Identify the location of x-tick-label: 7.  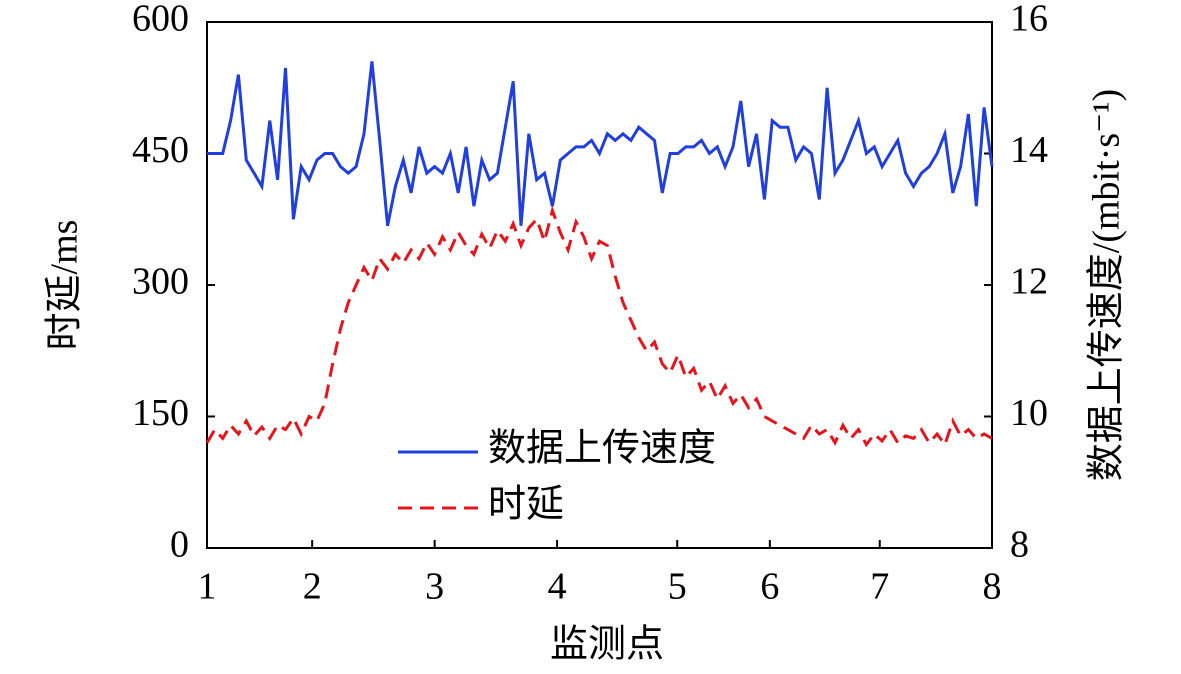
(879, 587).